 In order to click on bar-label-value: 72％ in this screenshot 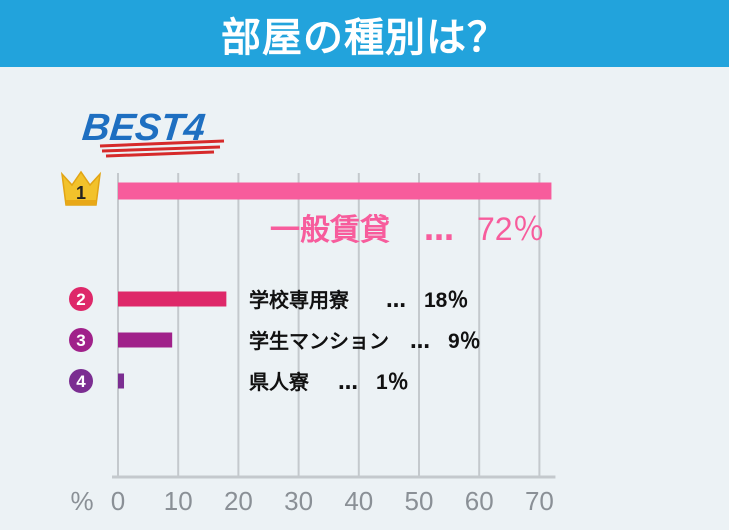, I will do `click(511, 229)`.